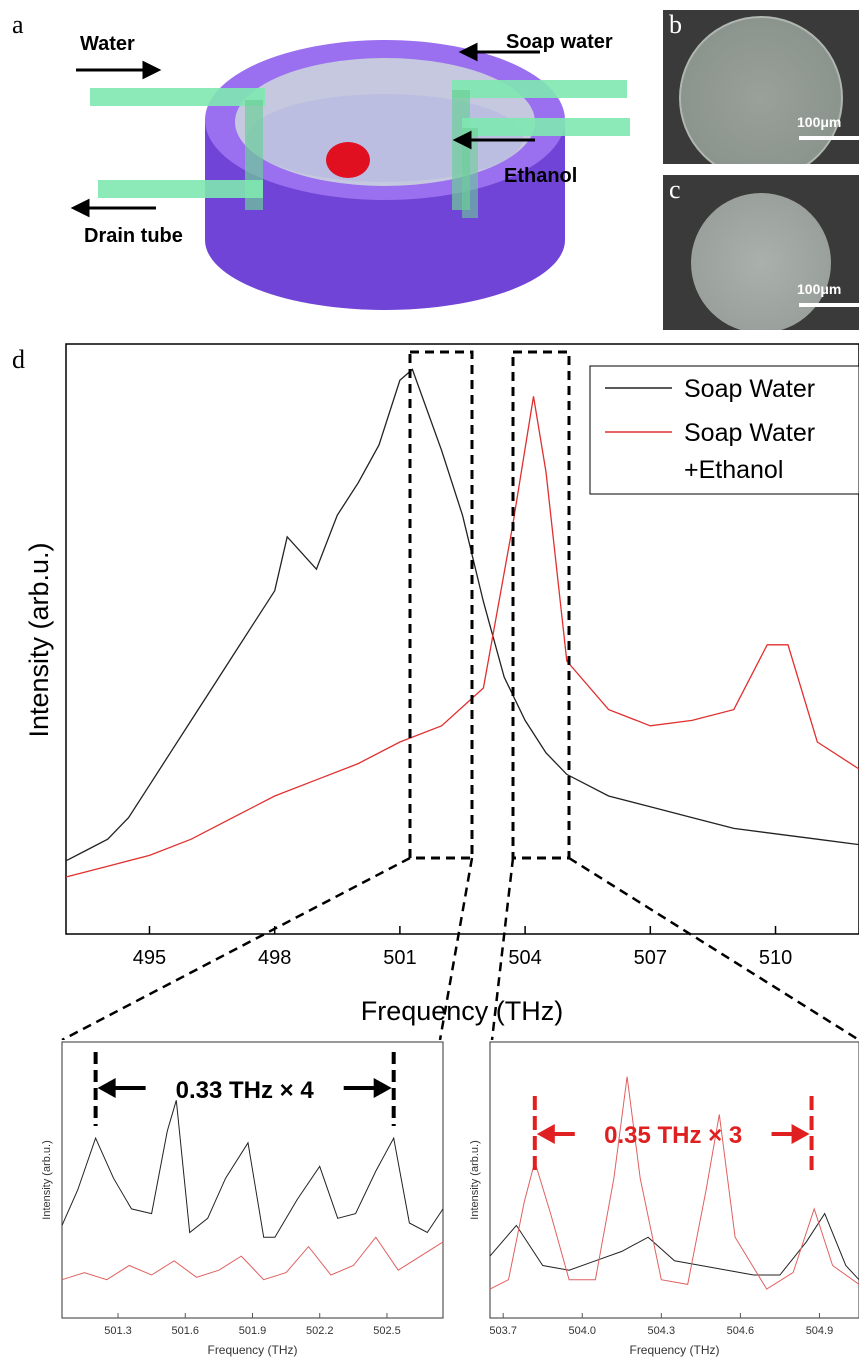 The width and height of the screenshot is (859, 1361). Describe the element at coordinates (107, 44) in the screenshot. I see `water-label: Water` at that location.